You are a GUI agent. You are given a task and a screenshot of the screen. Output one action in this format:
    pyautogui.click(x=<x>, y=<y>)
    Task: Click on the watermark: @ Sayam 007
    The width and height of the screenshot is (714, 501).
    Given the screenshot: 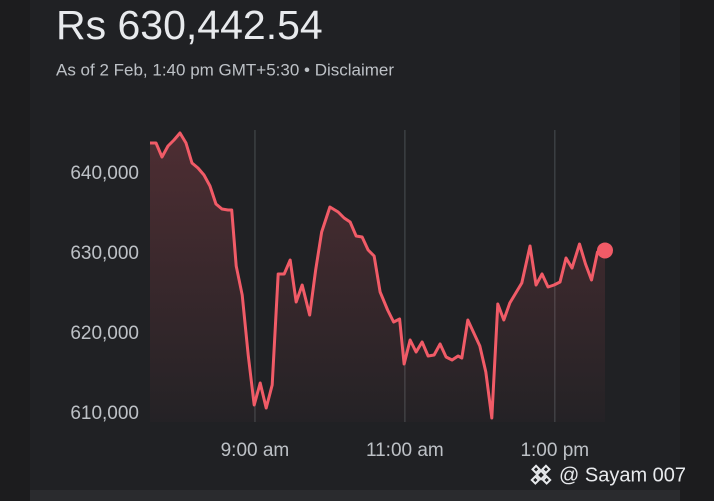 What is the action you would take?
    pyautogui.click(x=608, y=475)
    